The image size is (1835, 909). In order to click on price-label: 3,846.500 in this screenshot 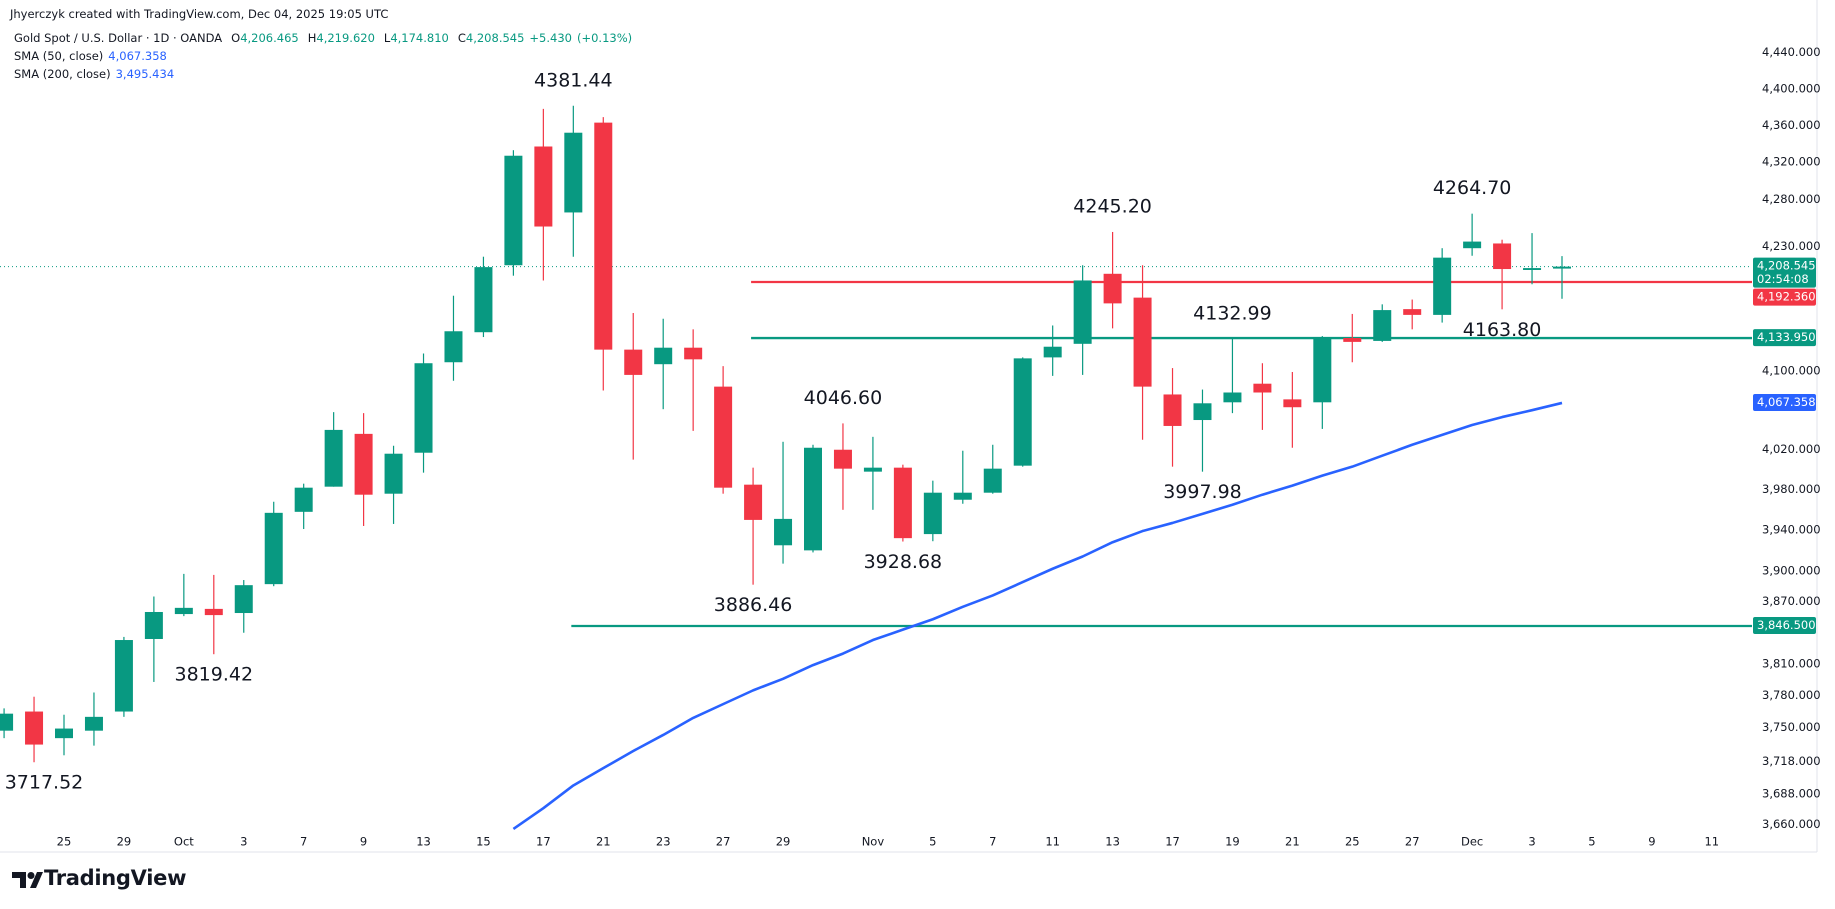, I will do `click(1786, 625)`.